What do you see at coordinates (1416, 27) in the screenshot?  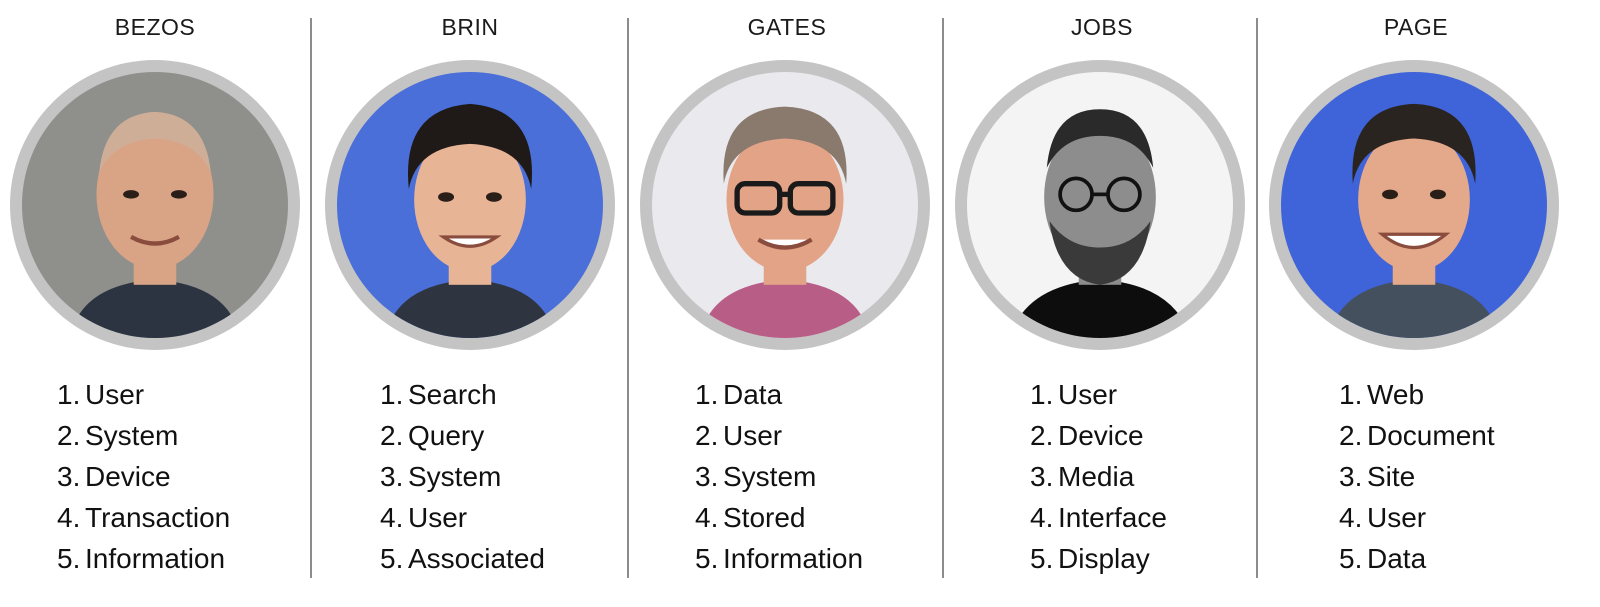 I see `person-name: PAGE` at bounding box center [1416, 27].